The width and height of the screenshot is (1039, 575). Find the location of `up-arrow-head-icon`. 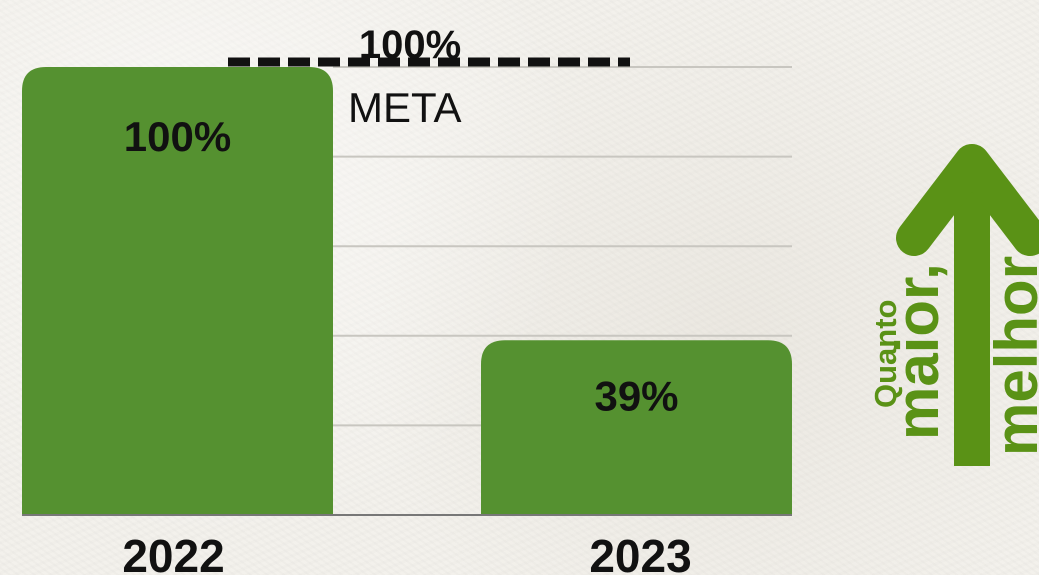

up-arrow-head-icon is located at coordinates (967, 200).